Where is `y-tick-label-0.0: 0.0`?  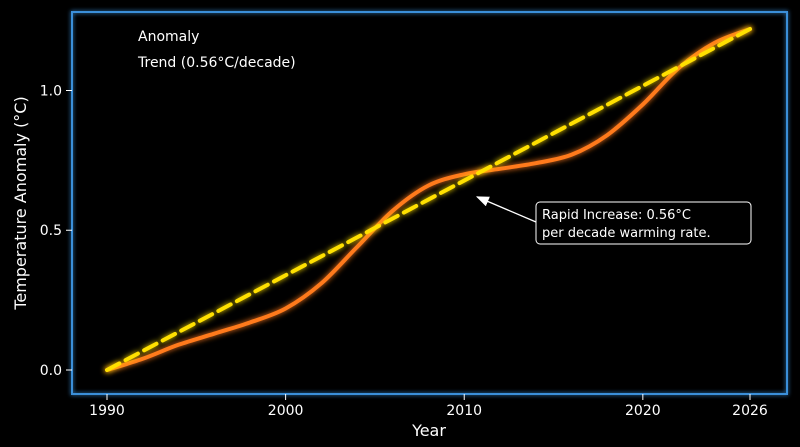
y-tick-label-0.0: 0.0 is located at coordinates (51, 371).